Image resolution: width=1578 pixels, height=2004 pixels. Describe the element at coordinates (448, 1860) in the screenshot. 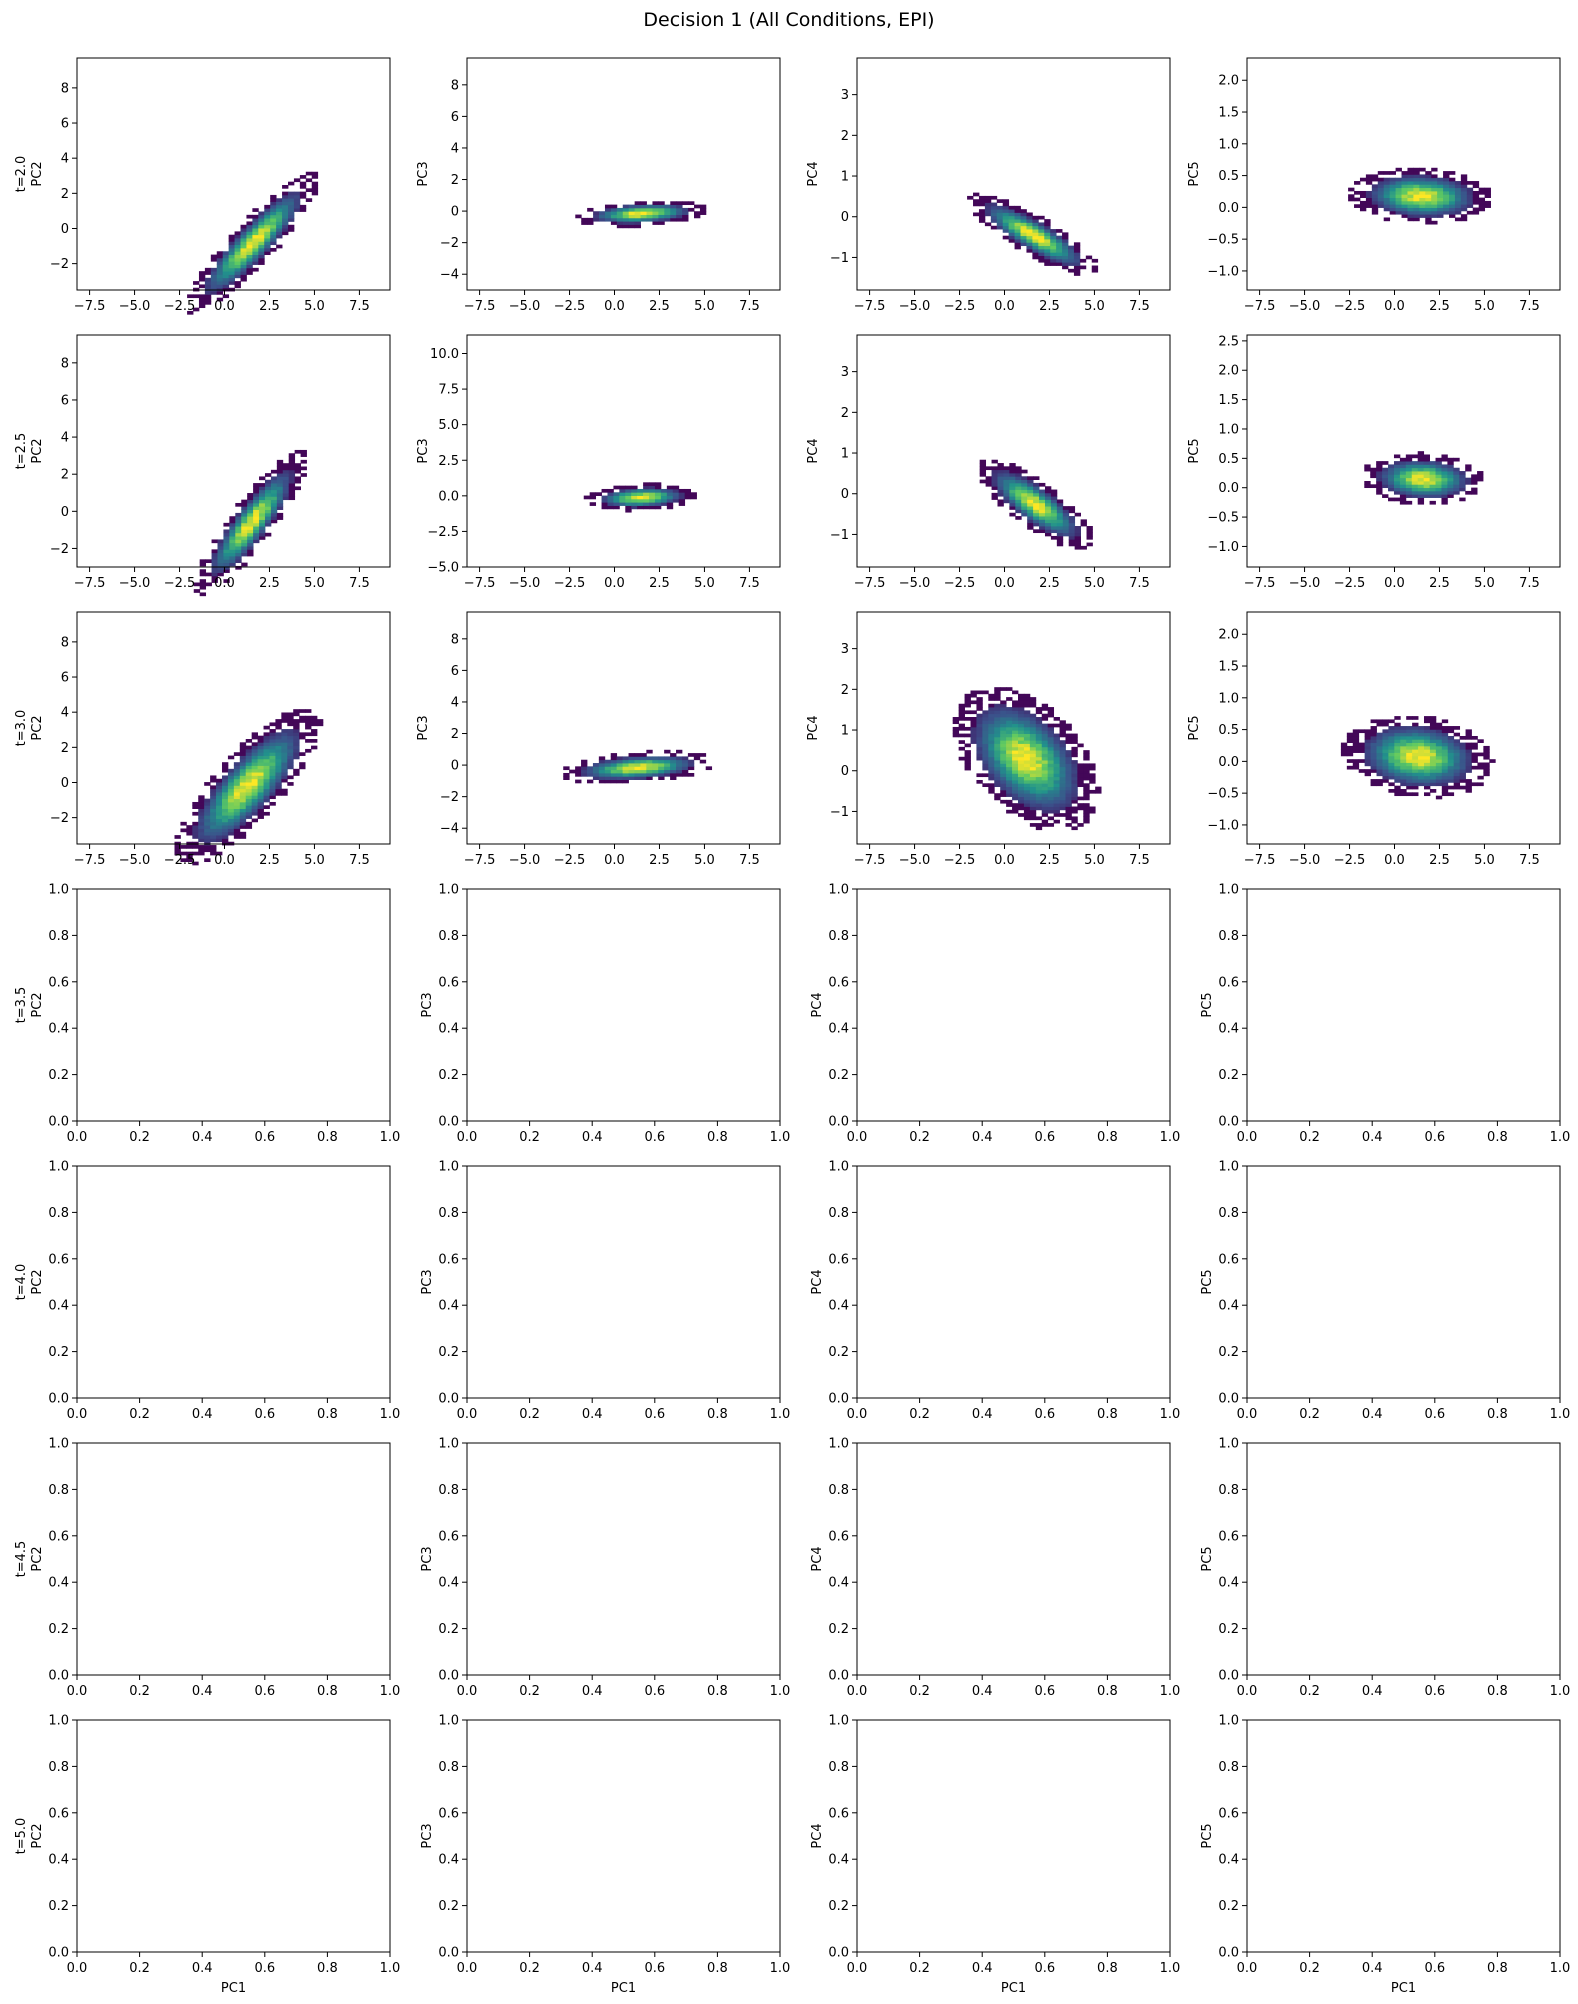

I see `y-tick-label: 0.4` at that location.